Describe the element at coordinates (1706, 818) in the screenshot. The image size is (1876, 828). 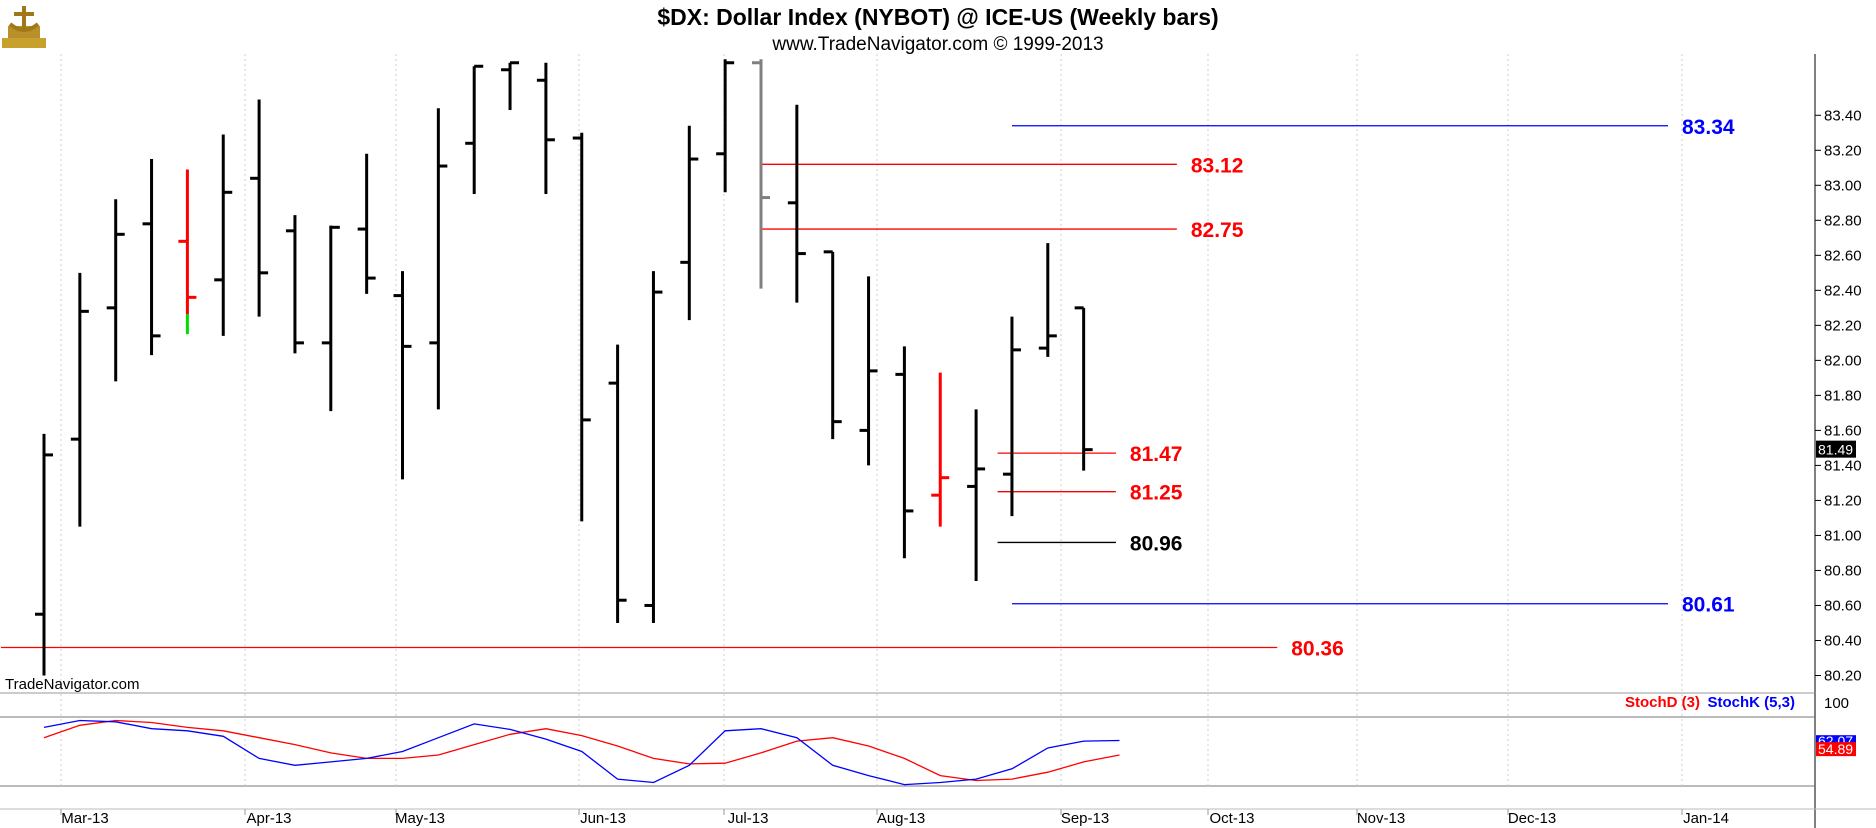
I see `x-tick-label: Jan-14` at that location.